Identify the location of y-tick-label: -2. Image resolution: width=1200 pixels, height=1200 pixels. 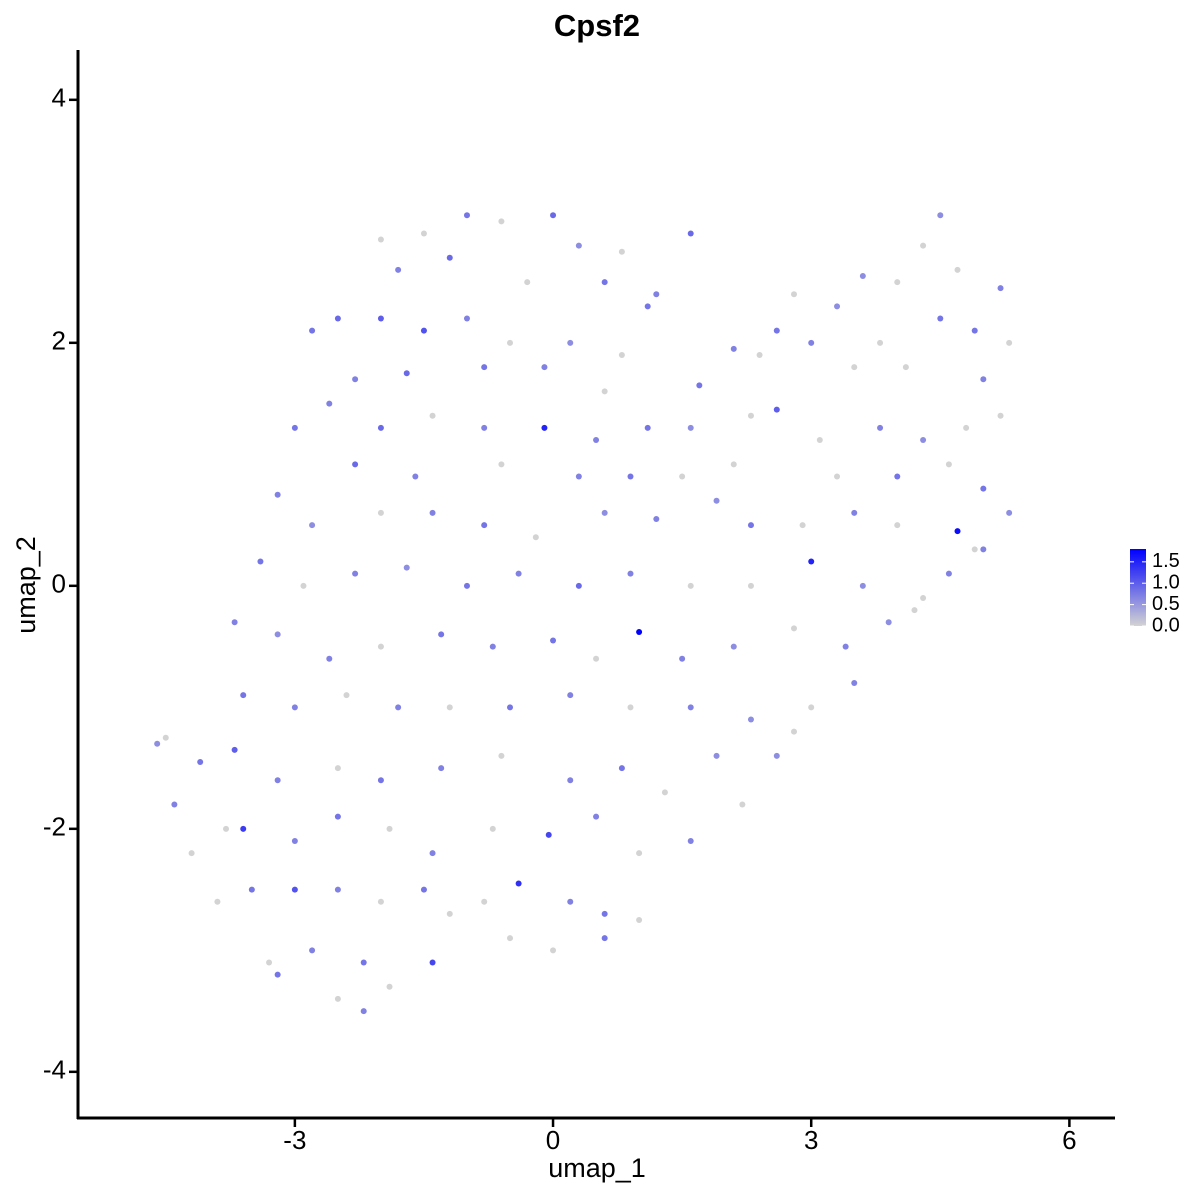
(54, 827).